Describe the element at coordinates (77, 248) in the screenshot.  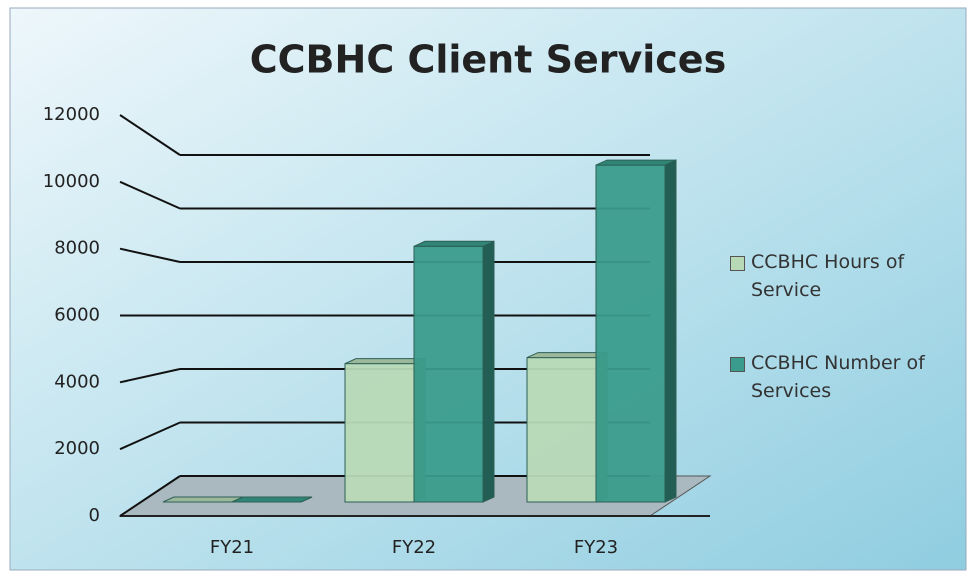
I see `y-tick-label: 8000` at that location.